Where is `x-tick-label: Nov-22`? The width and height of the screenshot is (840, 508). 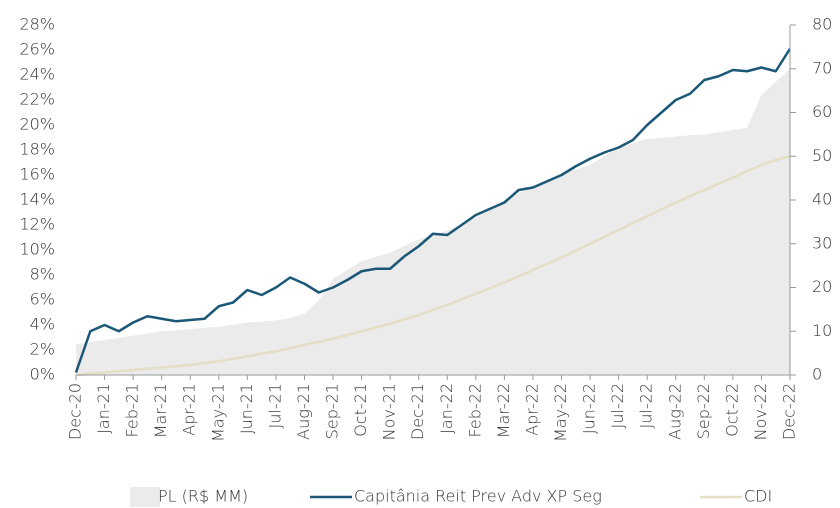
x-tick-label: Nov-22 is located at coordinates (760, 411).